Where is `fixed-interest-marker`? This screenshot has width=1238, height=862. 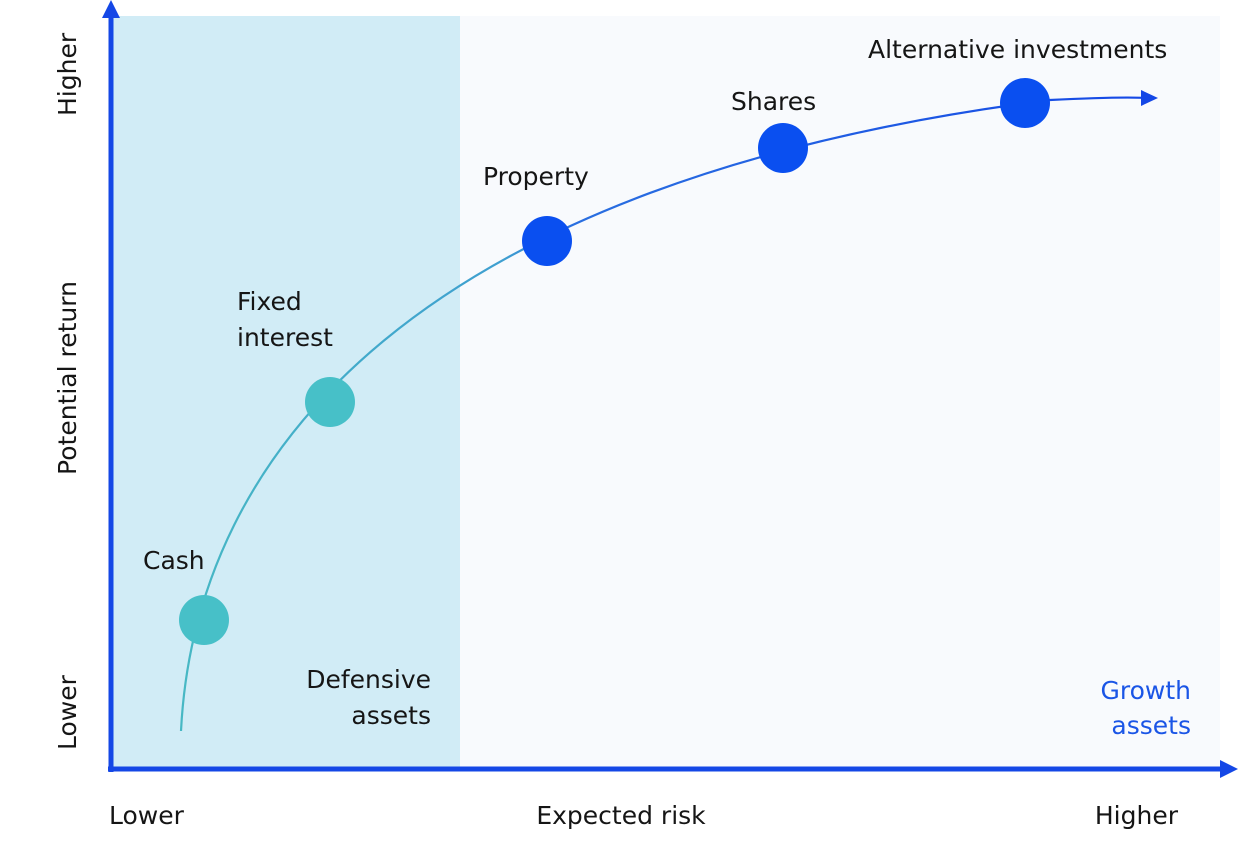 fixed-interest-marker is located at coordinates (330, 402).